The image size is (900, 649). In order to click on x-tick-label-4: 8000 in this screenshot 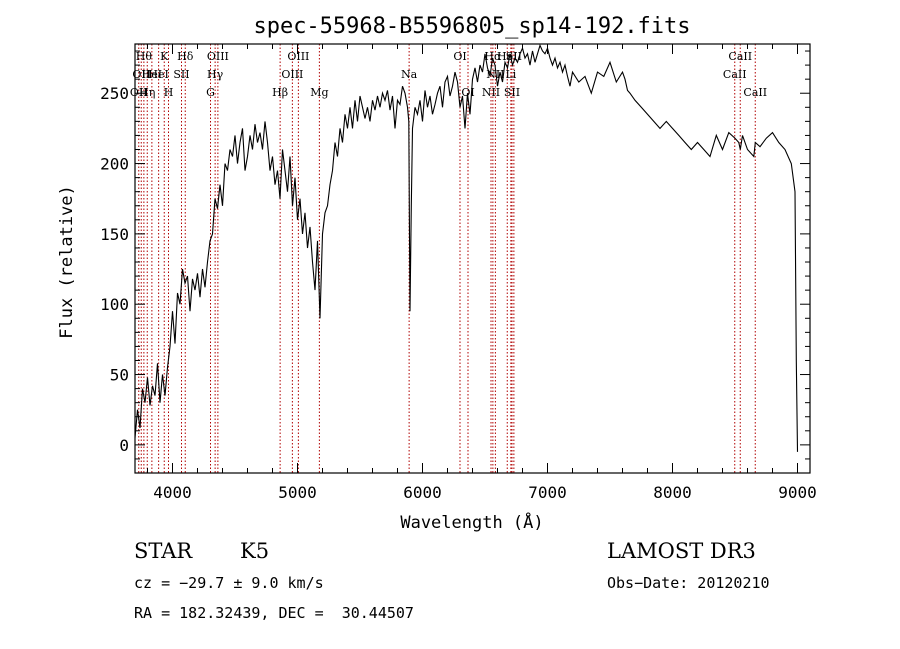, I will do `click(672, 492)`.